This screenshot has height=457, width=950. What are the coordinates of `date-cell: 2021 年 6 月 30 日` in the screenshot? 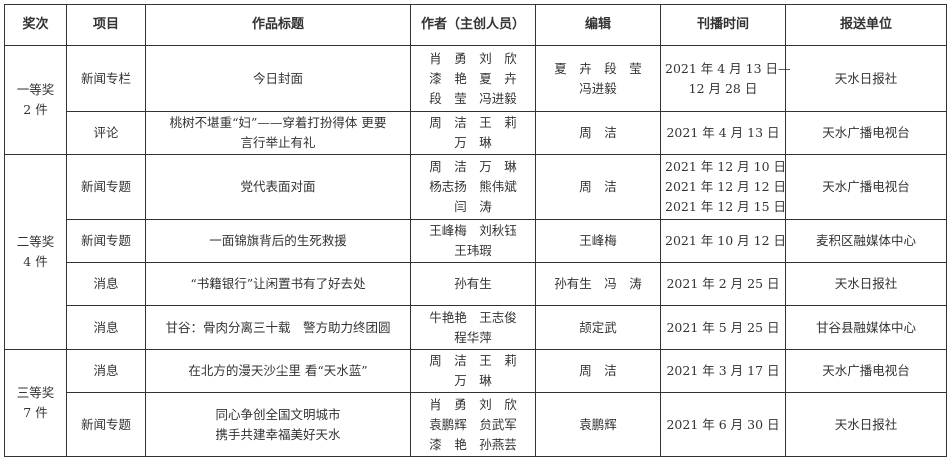 It's located at (723, 424).